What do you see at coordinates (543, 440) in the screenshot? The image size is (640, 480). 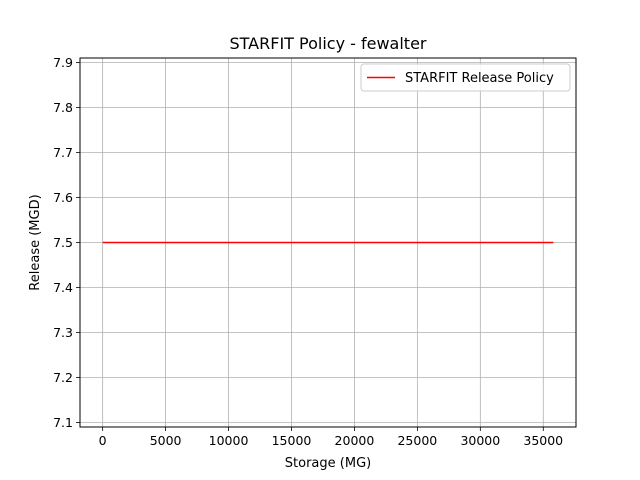 I see `x-tick-label: 35000` at bounding box center [543, 440].